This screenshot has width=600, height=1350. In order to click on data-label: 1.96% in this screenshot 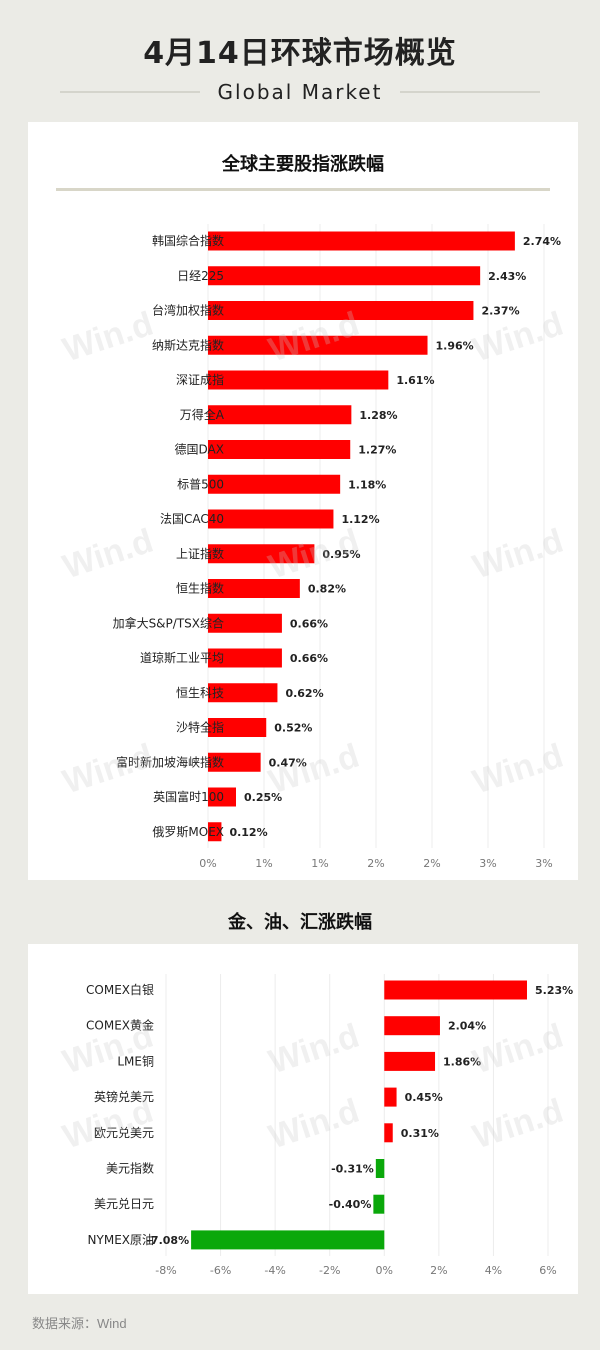, I will do `click(455, 345)`.